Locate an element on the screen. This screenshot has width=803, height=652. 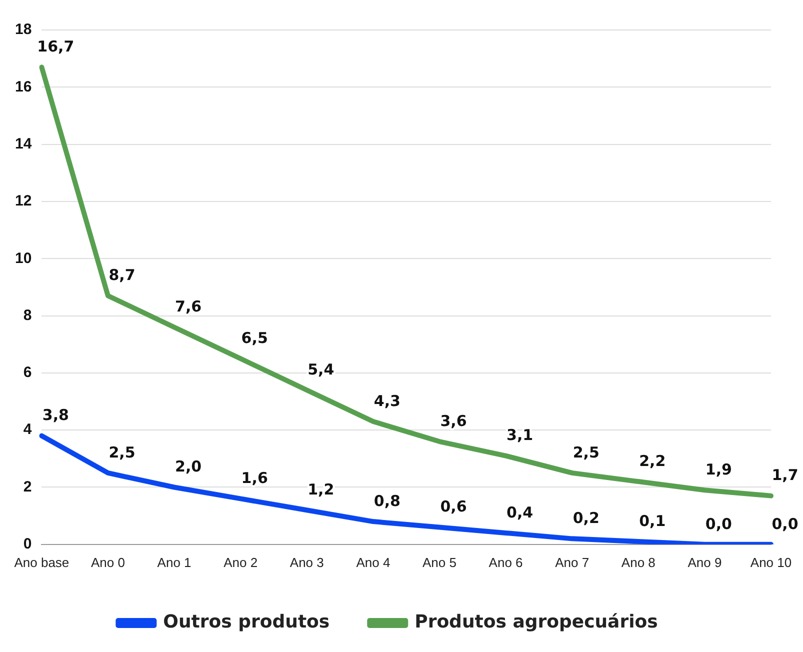
x-tick-label: Ano 6 is located at coordinates (505, 562).